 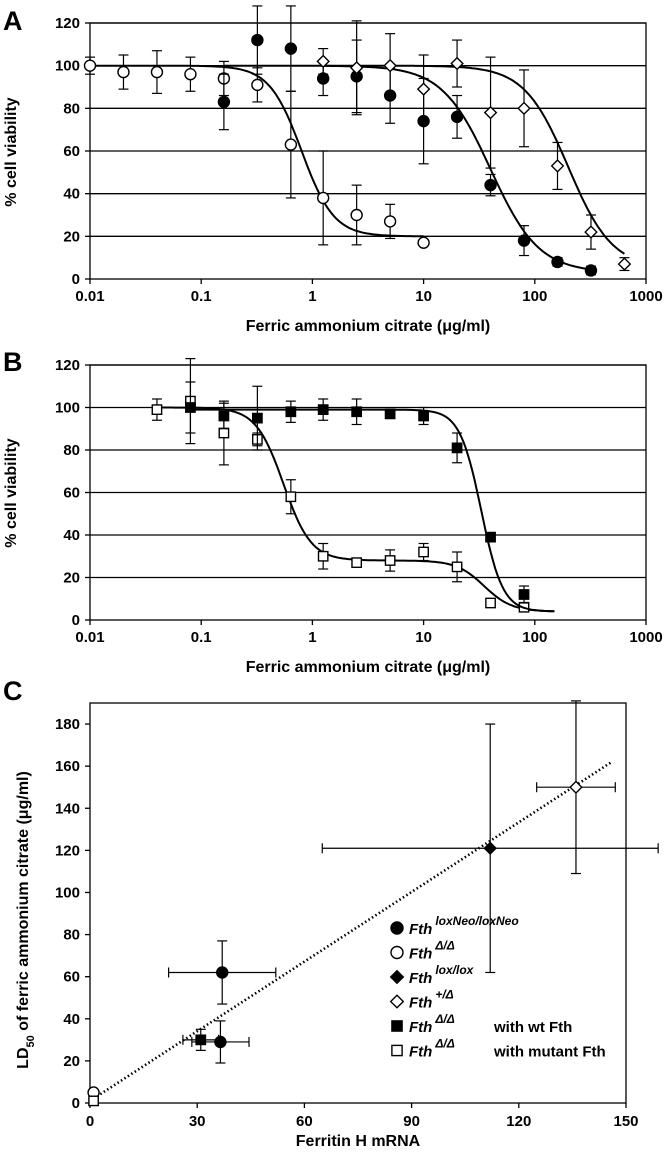 I want to click on chart-c-ytick-label: 40, so click(x=71, y=1019).